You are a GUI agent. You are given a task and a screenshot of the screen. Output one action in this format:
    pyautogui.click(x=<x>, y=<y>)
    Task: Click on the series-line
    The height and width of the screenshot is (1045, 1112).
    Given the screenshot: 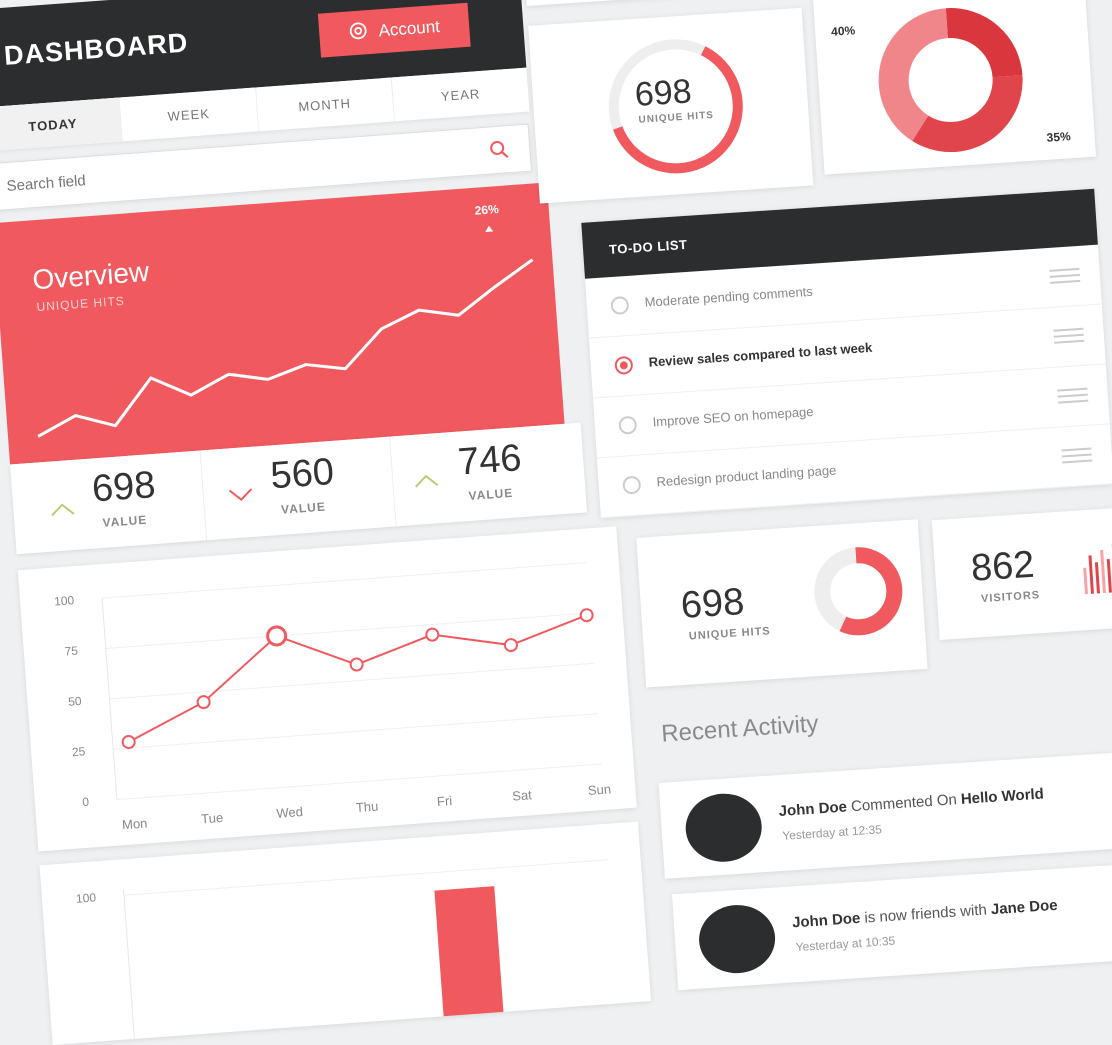 What is the action you would take?
    pyautogui.click(x=358, y=677)
    